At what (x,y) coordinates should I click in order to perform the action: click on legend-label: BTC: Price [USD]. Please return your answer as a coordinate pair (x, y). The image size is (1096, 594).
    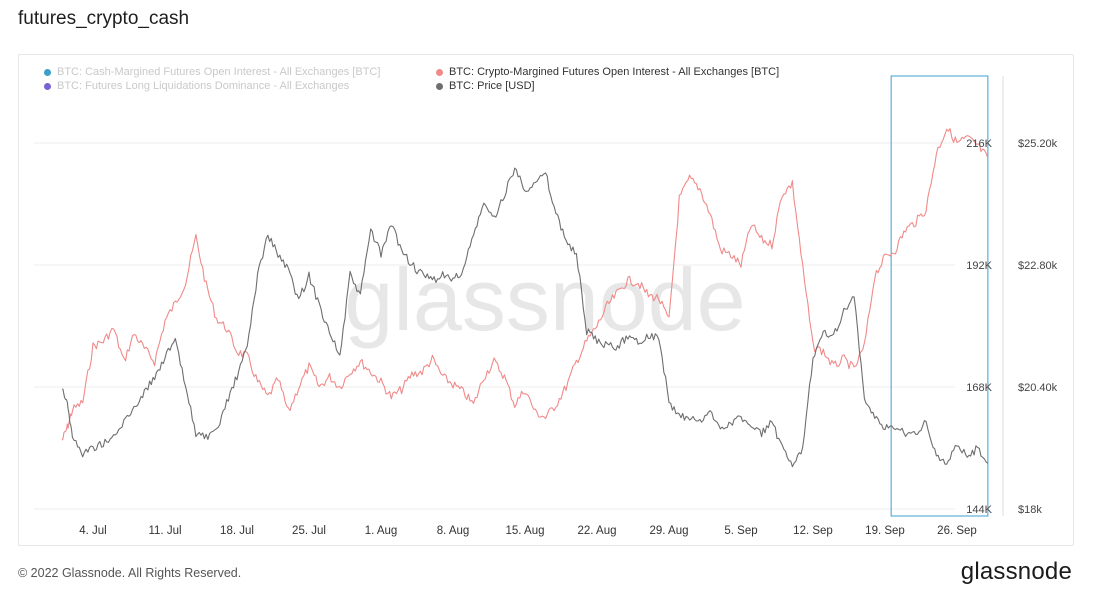
    Looking at the image, I should click on (492, 86).